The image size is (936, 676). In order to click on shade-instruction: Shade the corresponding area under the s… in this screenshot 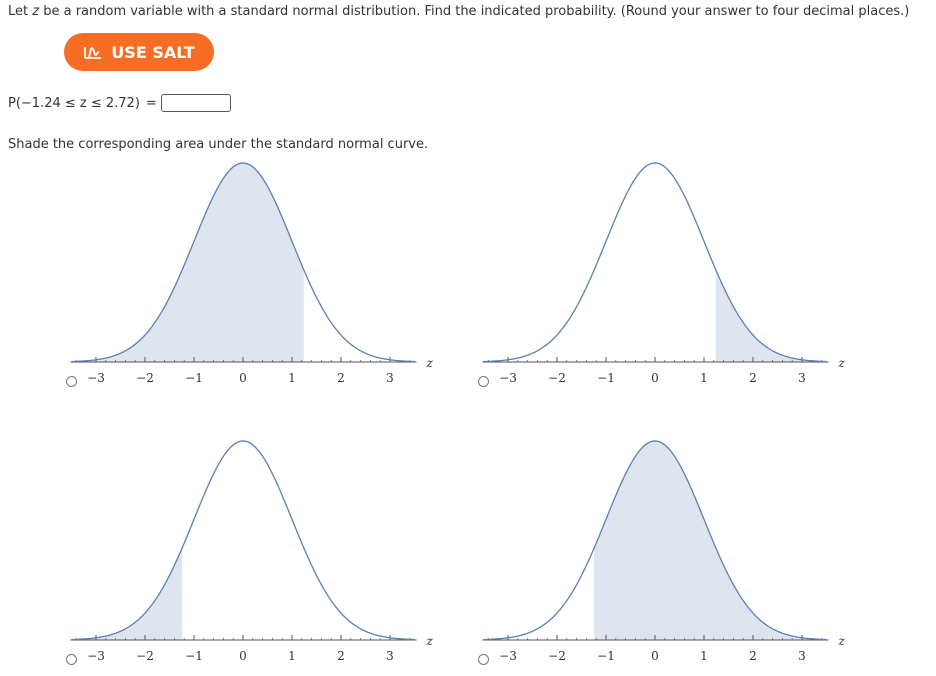, I will do `click(218, 144)`.